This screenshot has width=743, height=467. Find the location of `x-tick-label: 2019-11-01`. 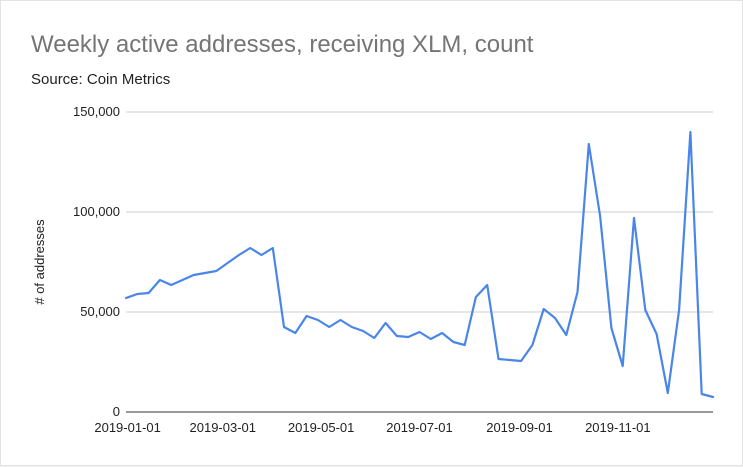

x-tick-label: 2019-11-01 is located at coordinates (618, 427).